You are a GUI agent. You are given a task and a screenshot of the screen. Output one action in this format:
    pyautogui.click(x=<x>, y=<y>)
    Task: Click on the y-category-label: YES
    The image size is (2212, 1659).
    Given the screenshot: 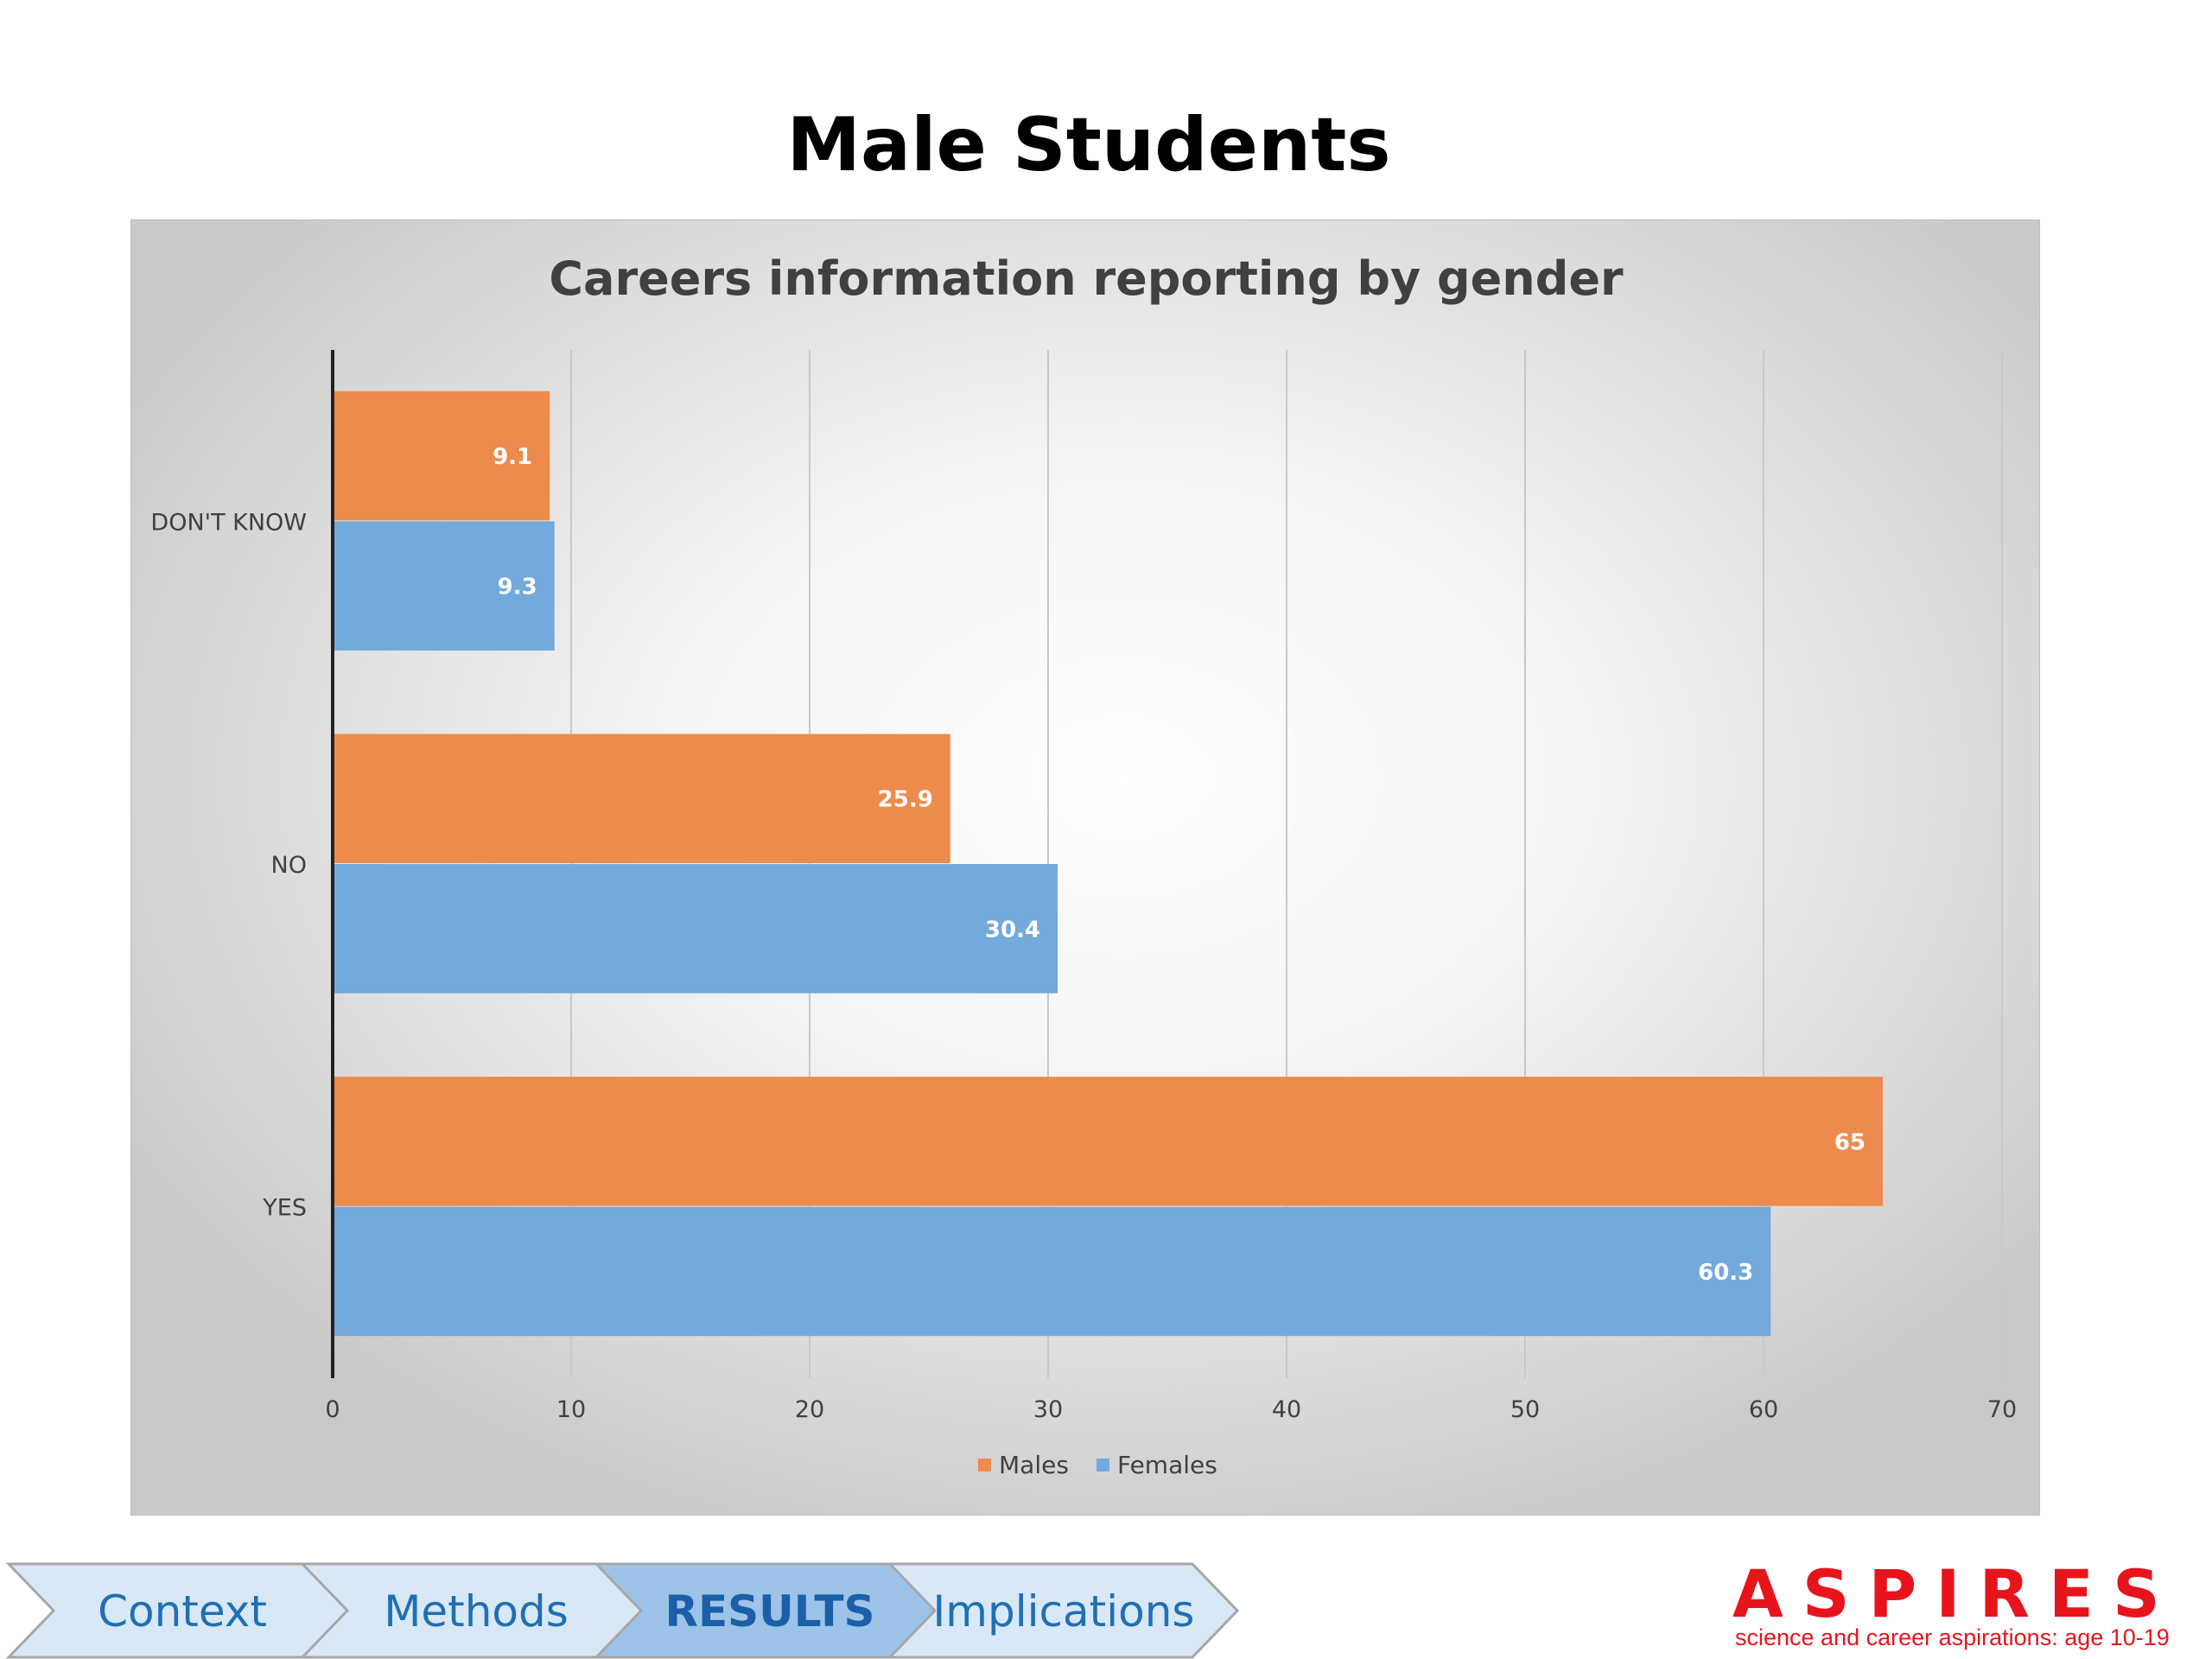 What is the action you would take?
    pyautogui.click(x=284, y=1208)
    